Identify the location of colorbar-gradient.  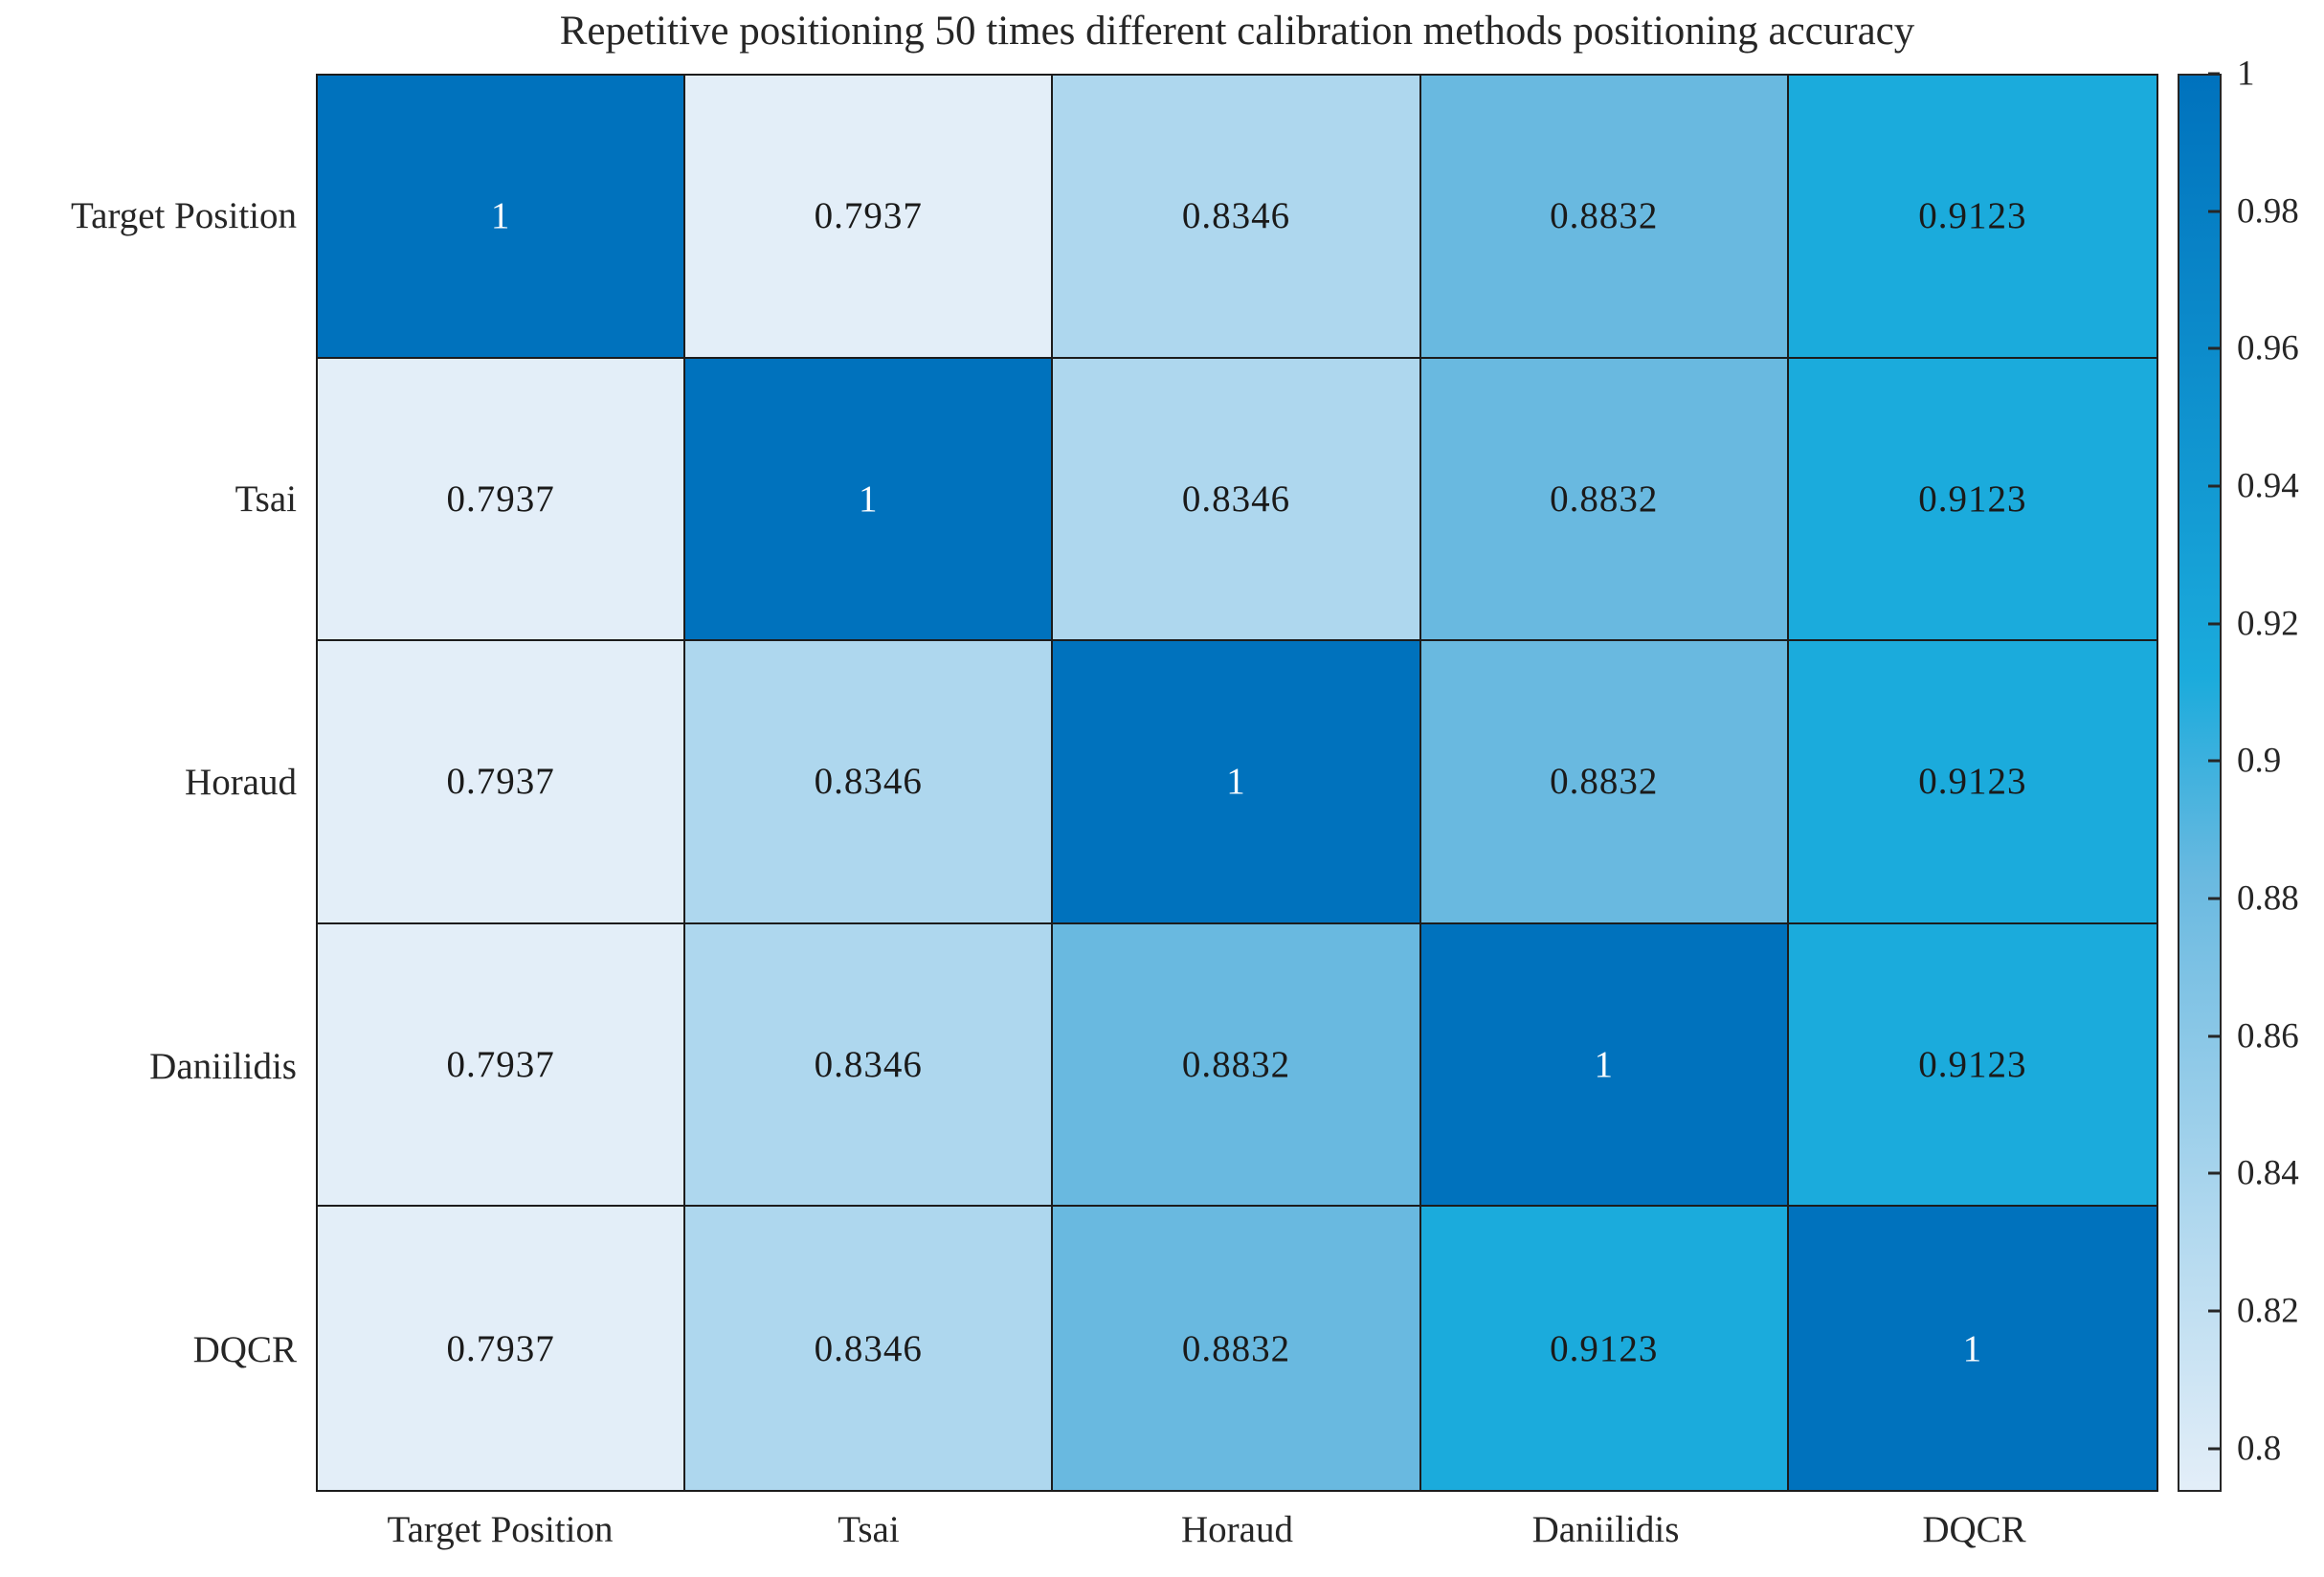
(2200, 783).